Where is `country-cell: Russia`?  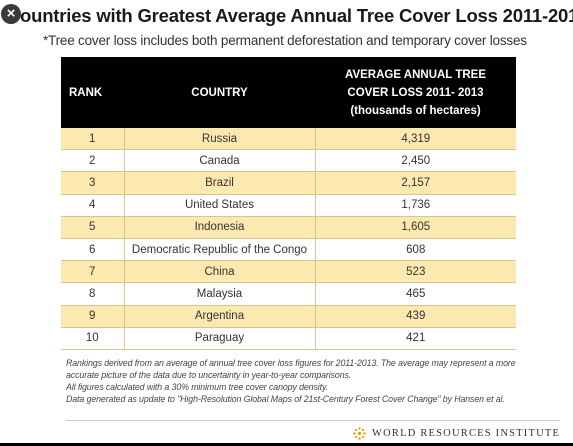
country-cell: Russia is located at coordinates (219, 139).